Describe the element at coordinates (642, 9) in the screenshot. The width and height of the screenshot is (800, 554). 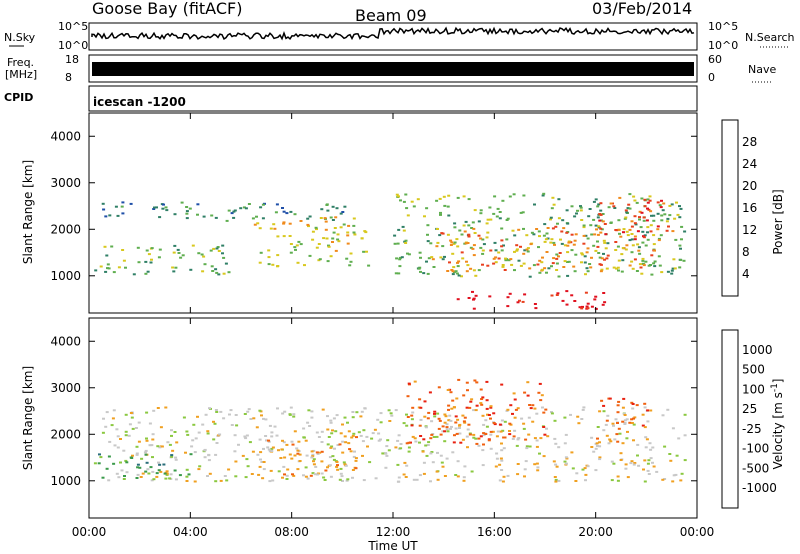
I see `date-title: 03/Feb/2014` at that location.